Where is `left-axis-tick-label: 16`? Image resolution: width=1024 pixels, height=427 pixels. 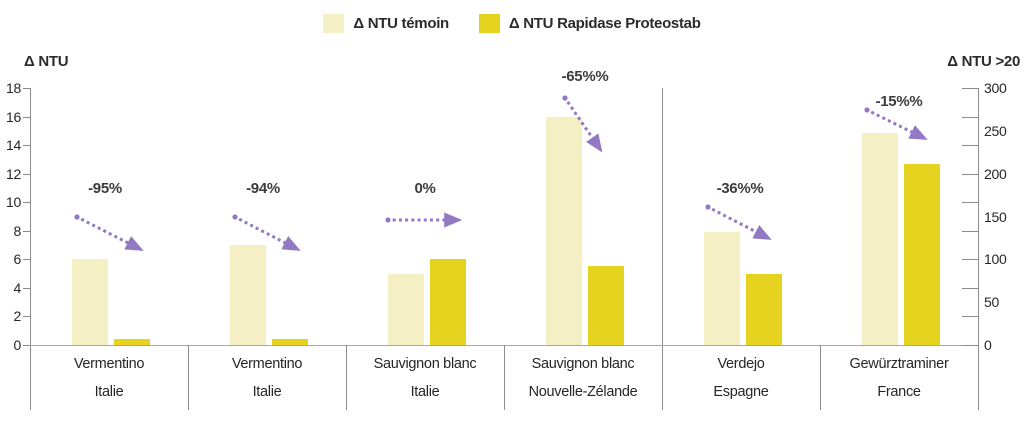 left-axis-tick-label: 16 is located at coordinates (13, 117).